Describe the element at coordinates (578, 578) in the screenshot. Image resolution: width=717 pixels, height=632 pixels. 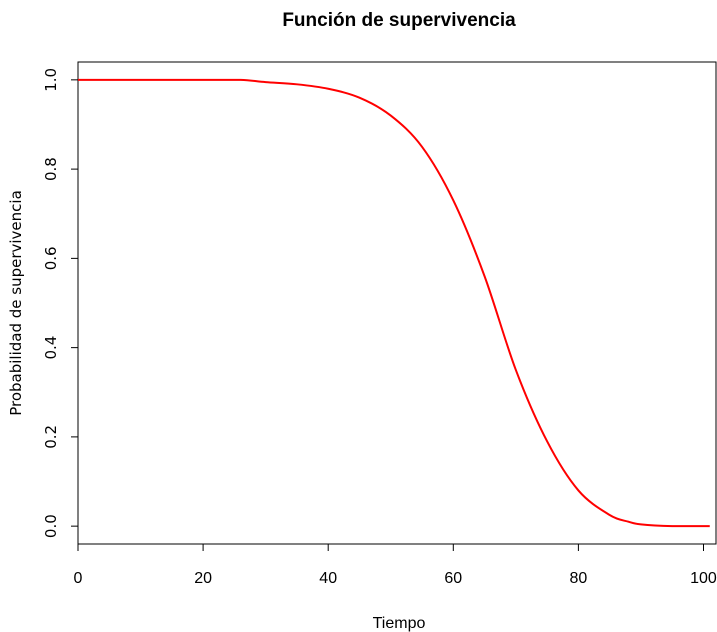
I see `x-tick-label: 80` at that location.